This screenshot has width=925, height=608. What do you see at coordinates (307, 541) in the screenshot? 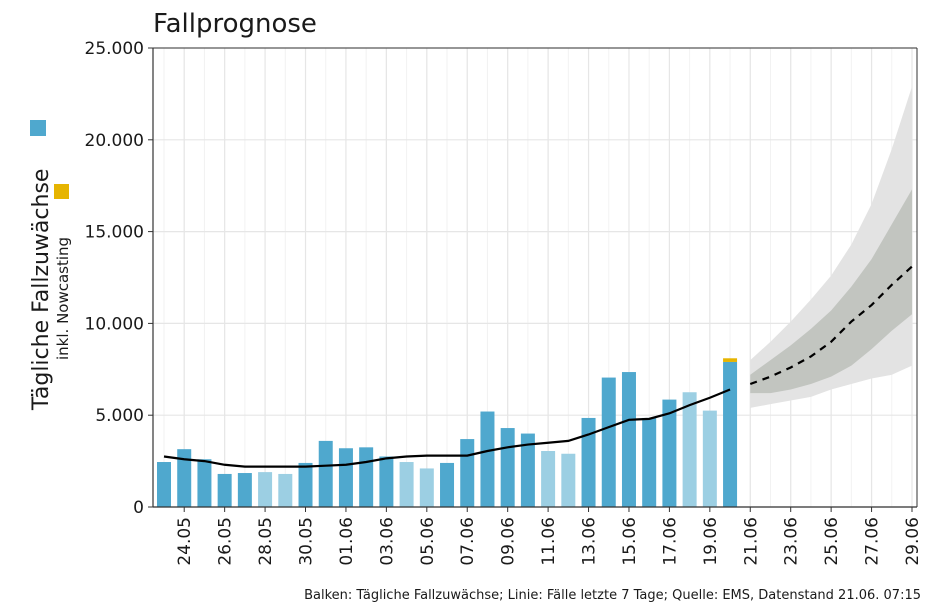
I see `x-tick-label: 30.05` at bounding box center [307, 541].